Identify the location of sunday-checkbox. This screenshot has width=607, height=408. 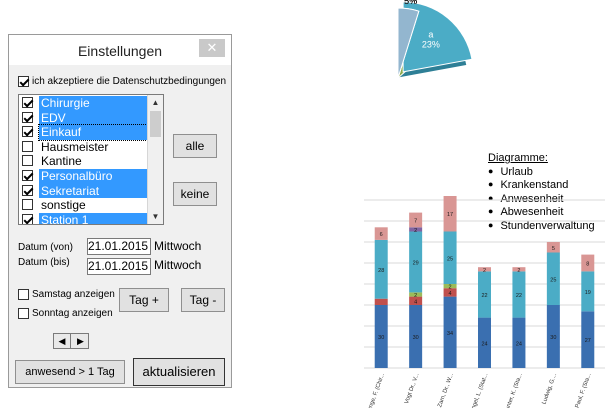
(23, 313).